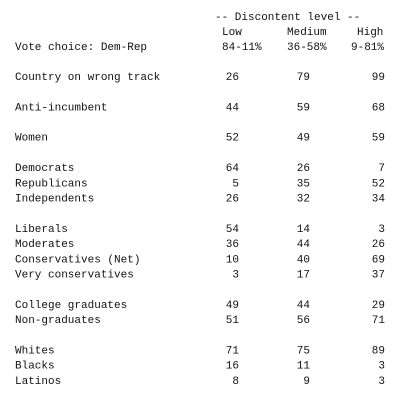 The image size is (418, 412). Describe the element at coordinates (378, 260) in the screenshot. I see `cell-value: 69` at that location.